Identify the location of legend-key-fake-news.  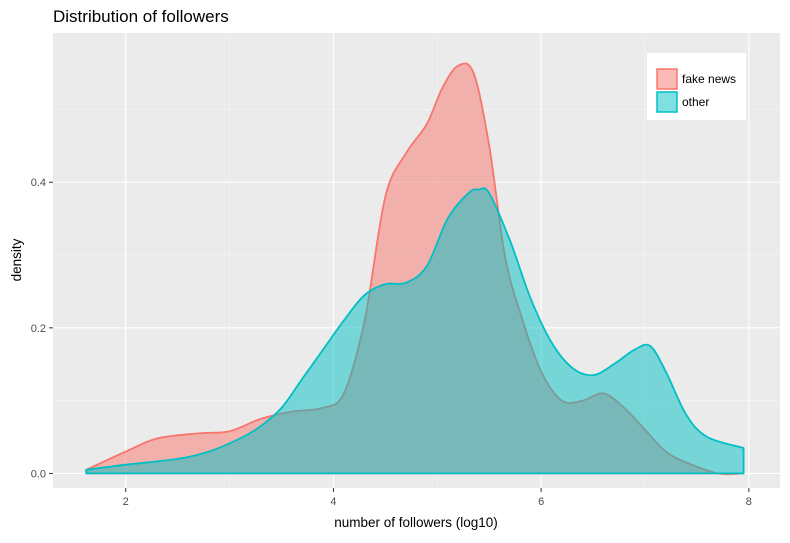
(667, 79).